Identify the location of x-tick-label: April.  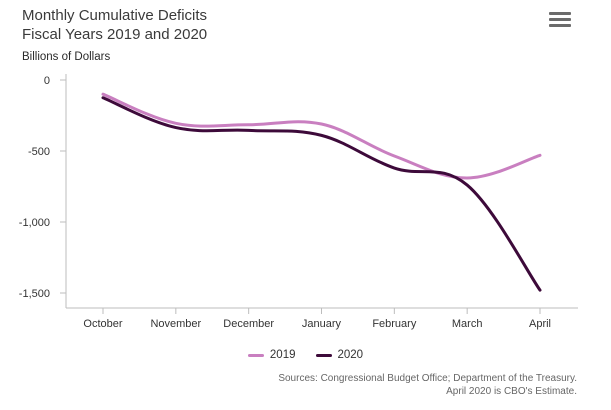
(540, 324).